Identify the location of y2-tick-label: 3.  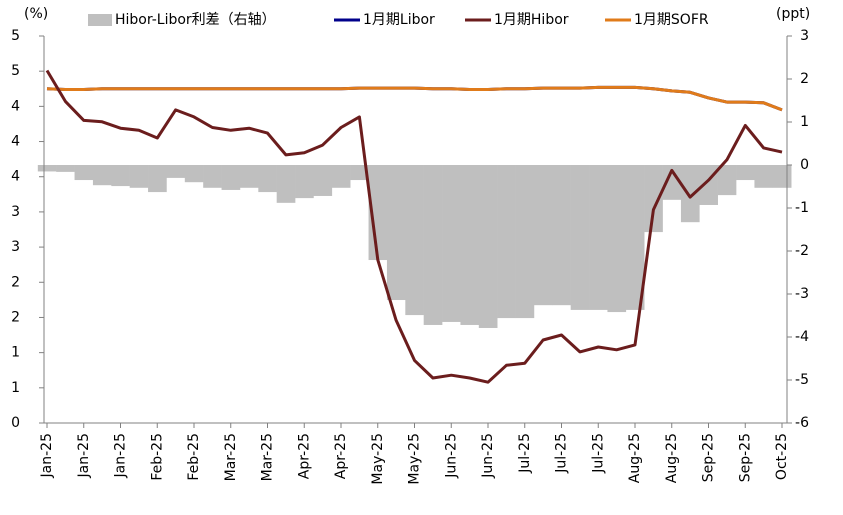
(804, 36).